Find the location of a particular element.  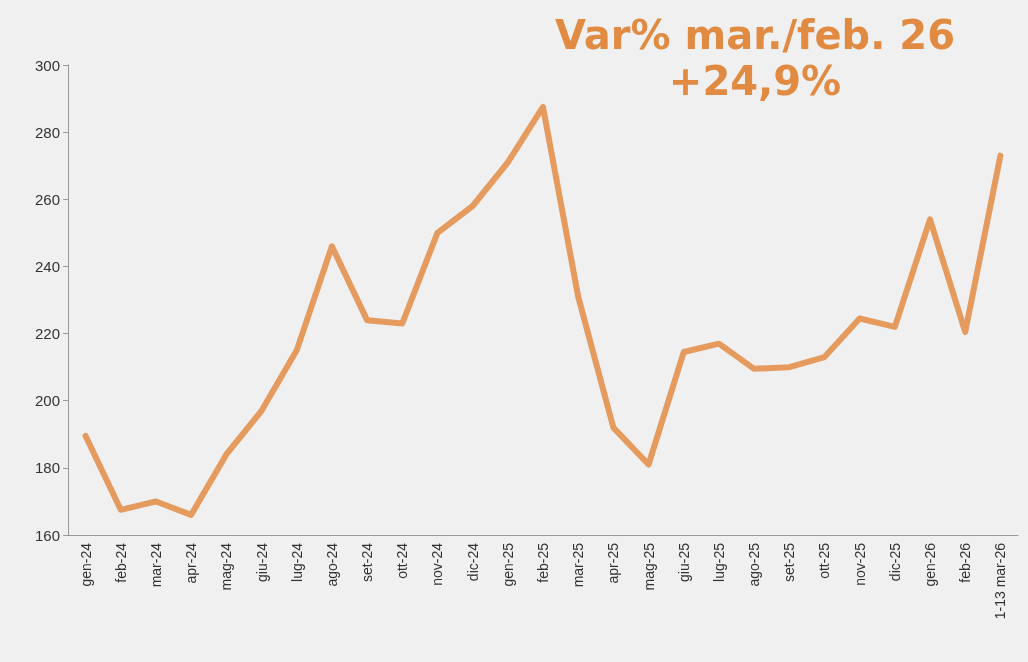

x-tick-label: gen-24 is located at coordinates (85, 564).